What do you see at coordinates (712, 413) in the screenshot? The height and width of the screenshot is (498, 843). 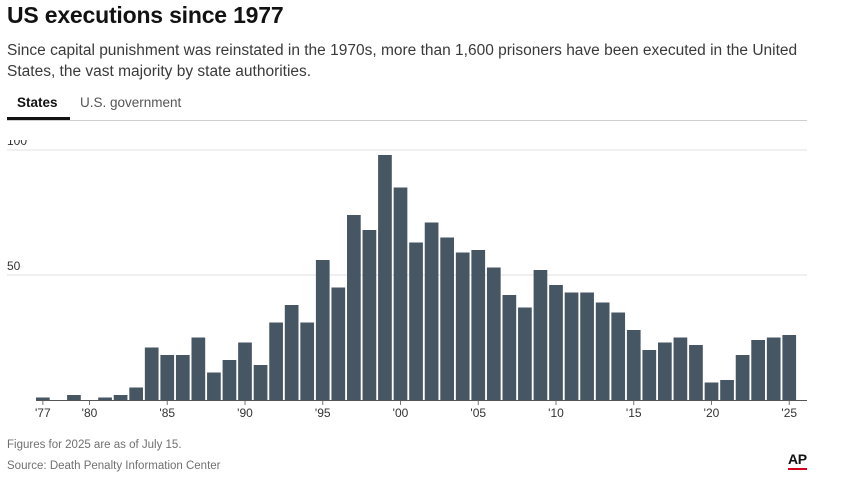 I see `x-tick-label-2020: '20` at bounding box center [712, 413].